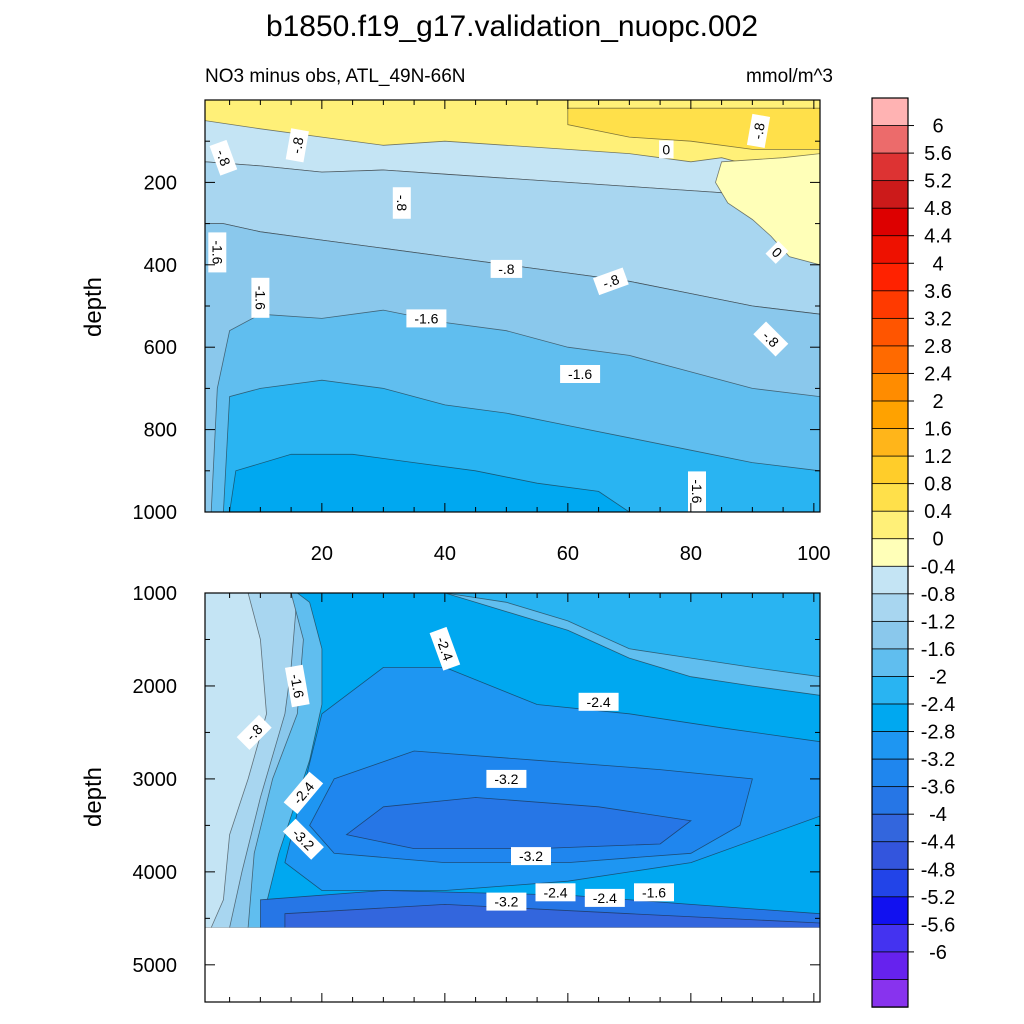 The height and width of the screenshot is (1024, 1024). What do you see at coordinates (938, 374) in the screenshot?
I see `colorbar-label: 2.4` at bounding box center [938, 374].